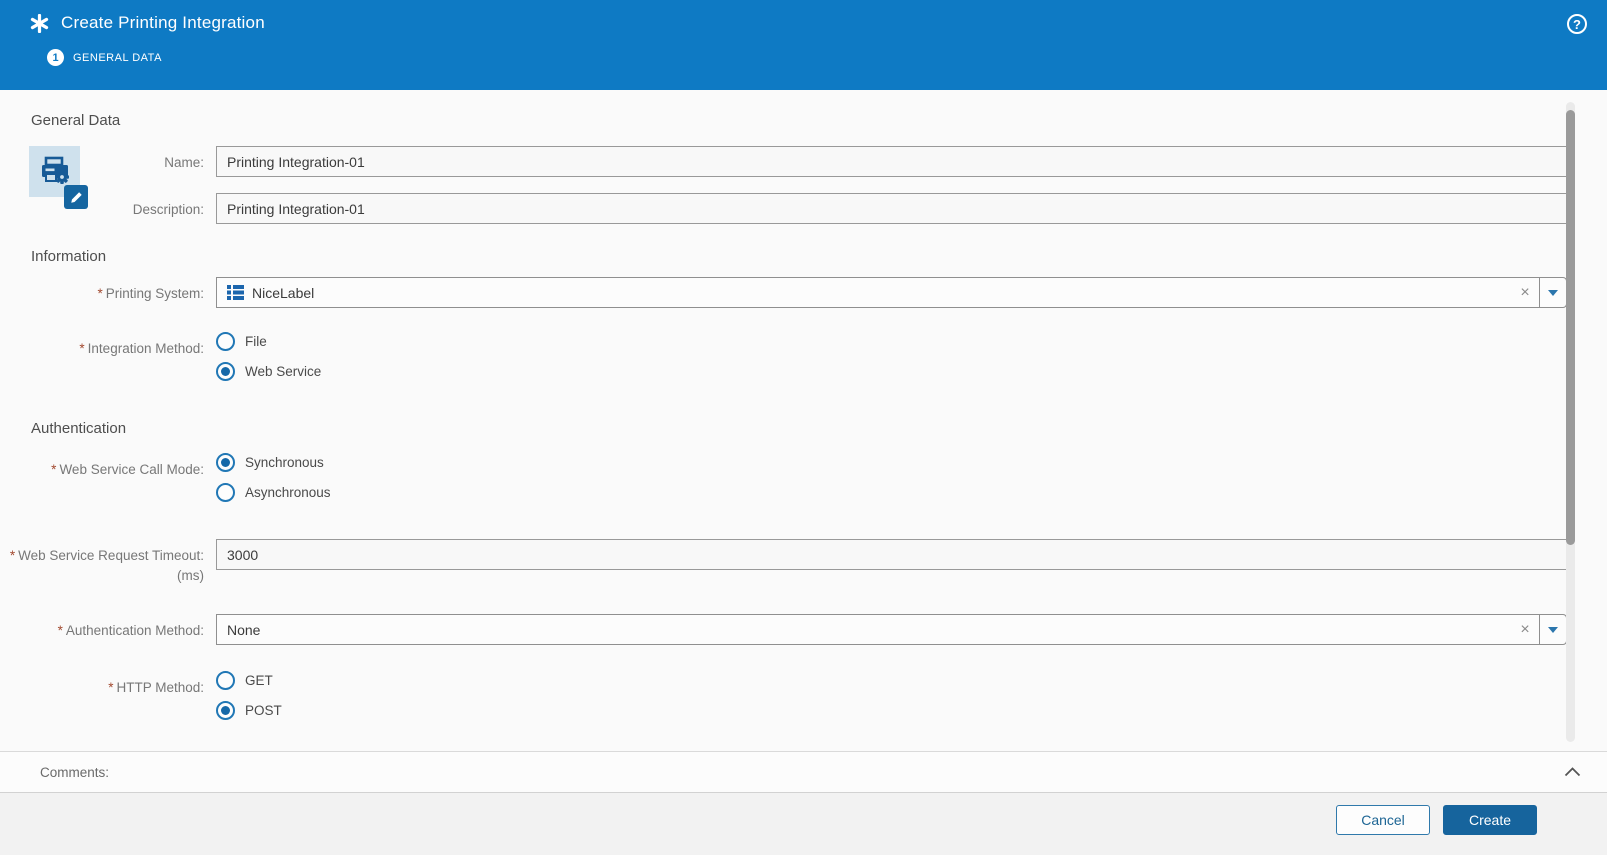  I want to click on section-heading-authentication: Authentication, so click(79, 428).